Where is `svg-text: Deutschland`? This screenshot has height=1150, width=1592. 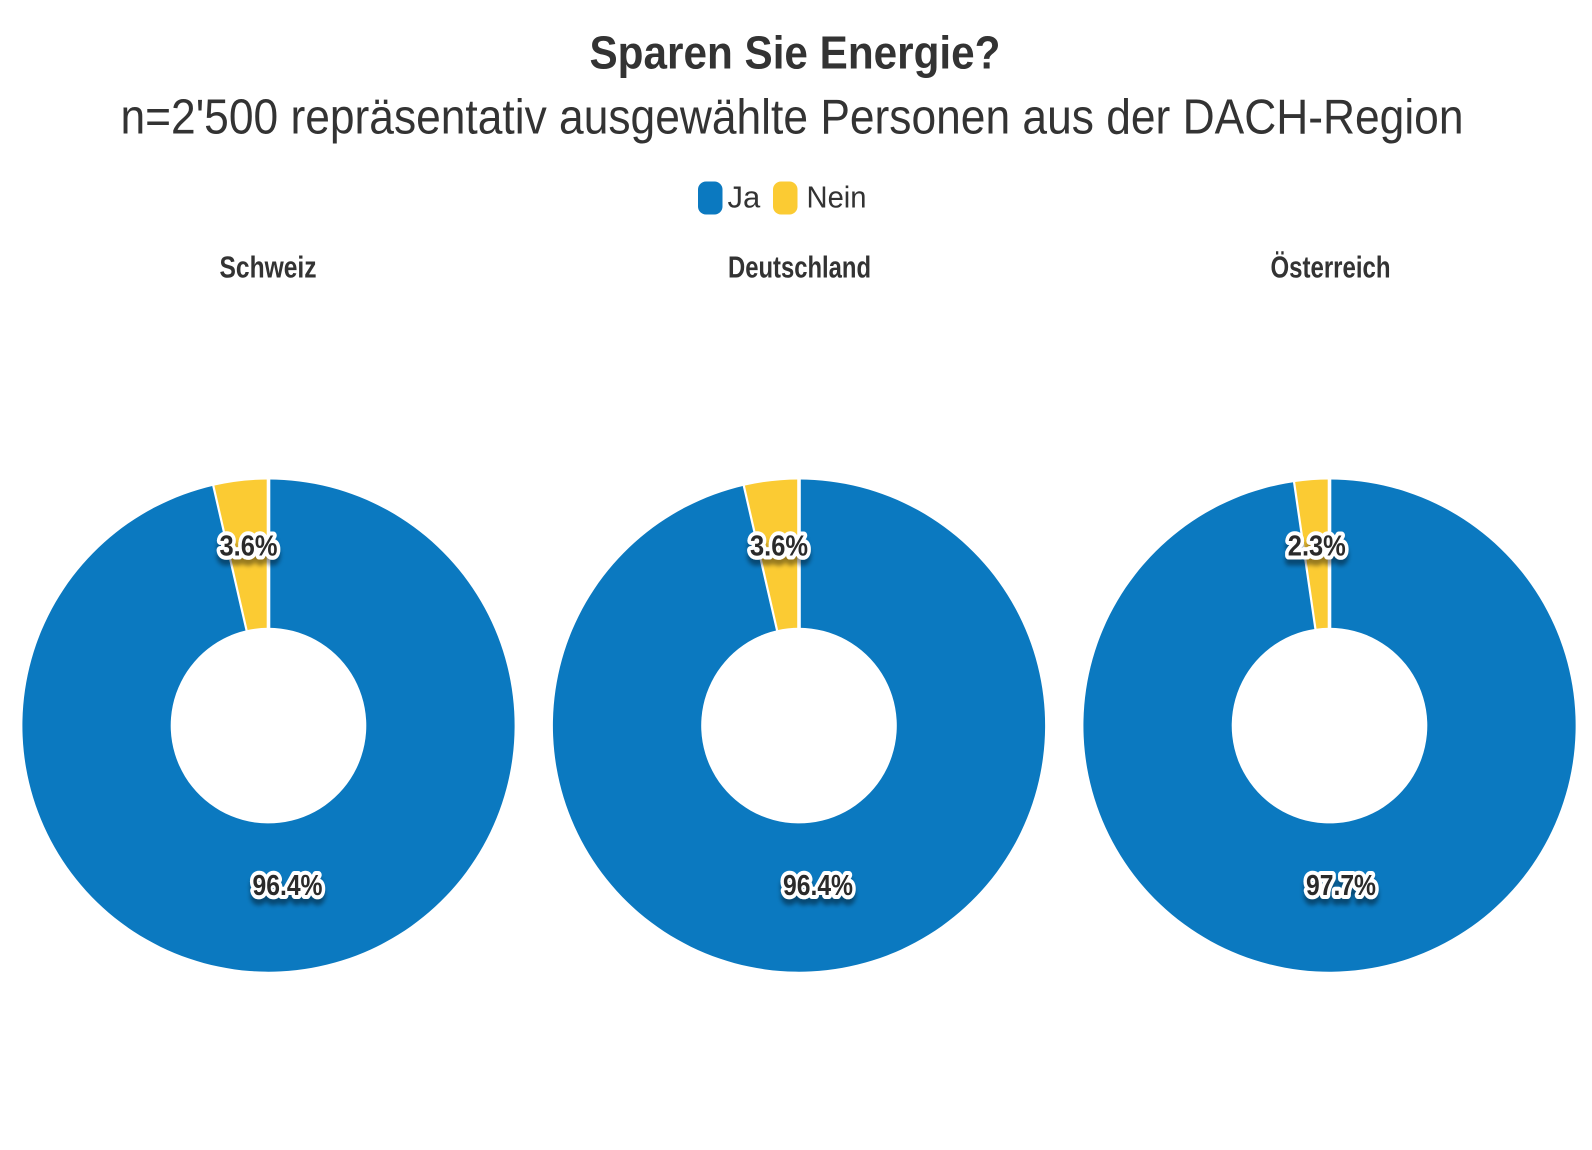
svg-text: Deutschland is located at coordinates (799, 267).